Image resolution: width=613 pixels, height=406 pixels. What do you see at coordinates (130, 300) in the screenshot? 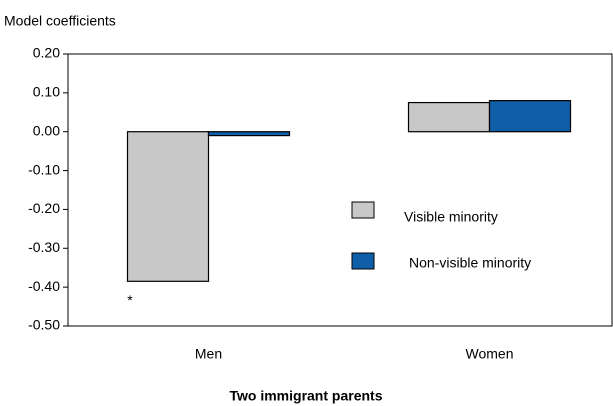
I see `annotation: *` at bounding box center [130, 300].